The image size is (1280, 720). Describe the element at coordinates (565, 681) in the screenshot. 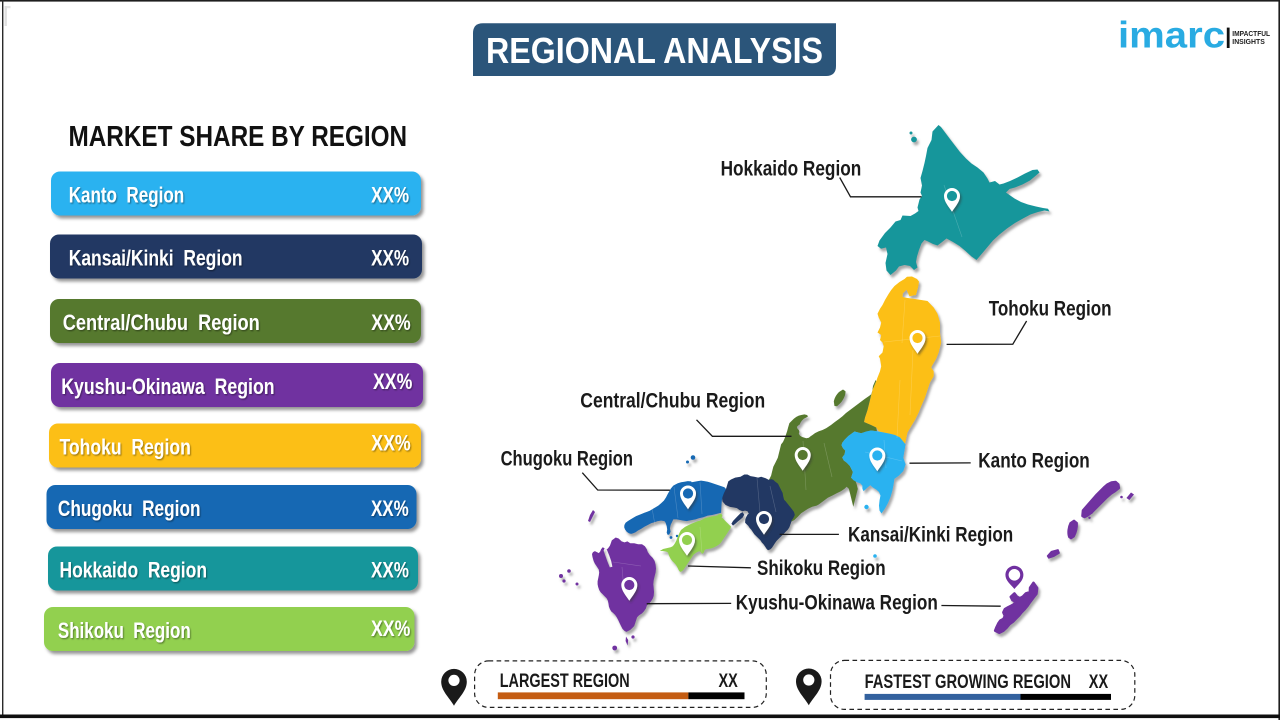

I see `svg-text: LARGEST REGION` at that location.